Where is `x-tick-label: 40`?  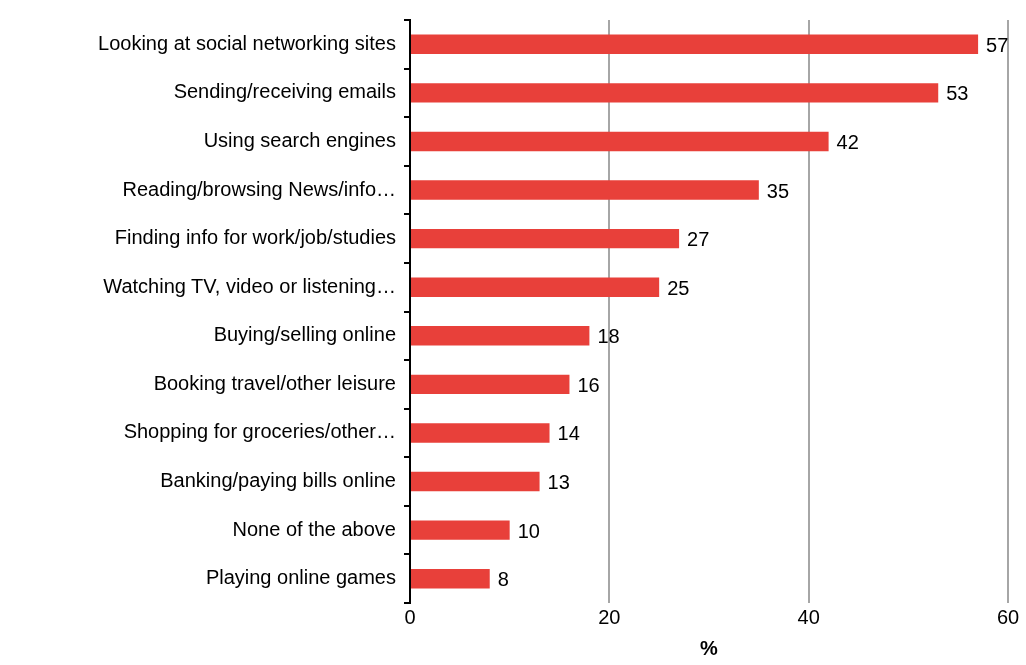
x-tick-label: 40 is located at coordinates (808, 616).